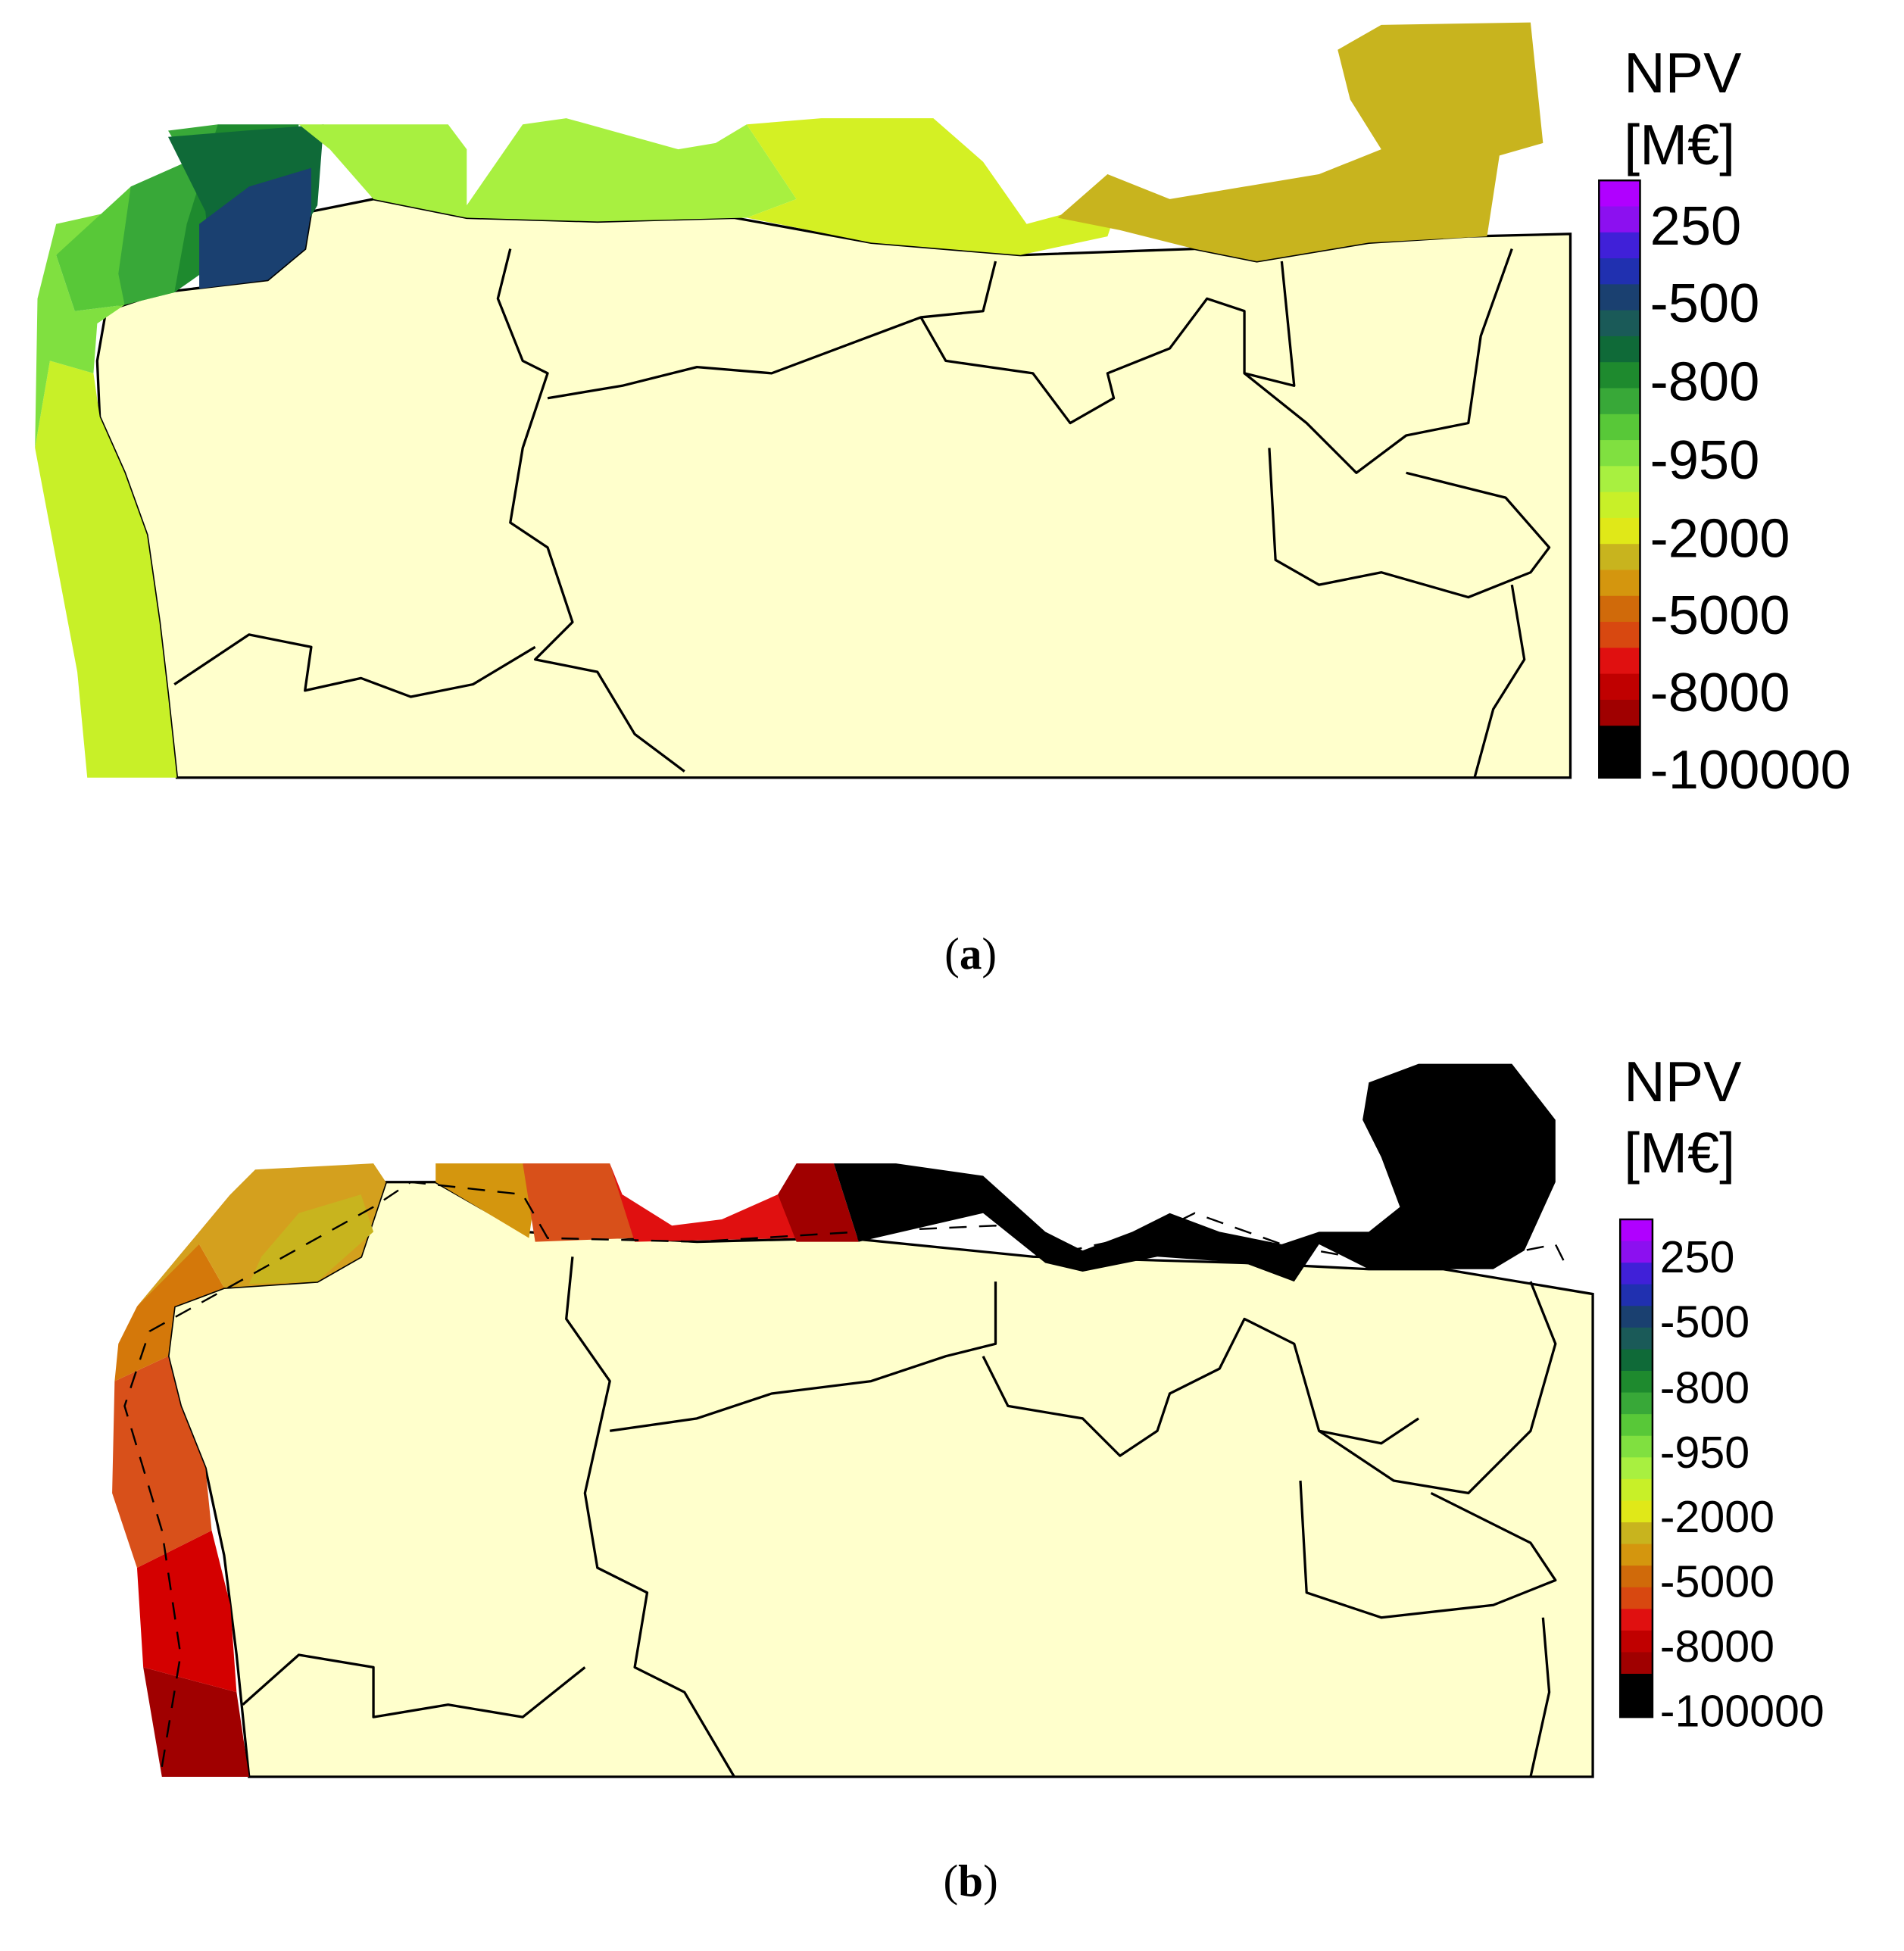 The image size is (1904, 1951). Describe the element at coordinates (990, 1881) in the screenshot. I see `caption-part: )` at that location.